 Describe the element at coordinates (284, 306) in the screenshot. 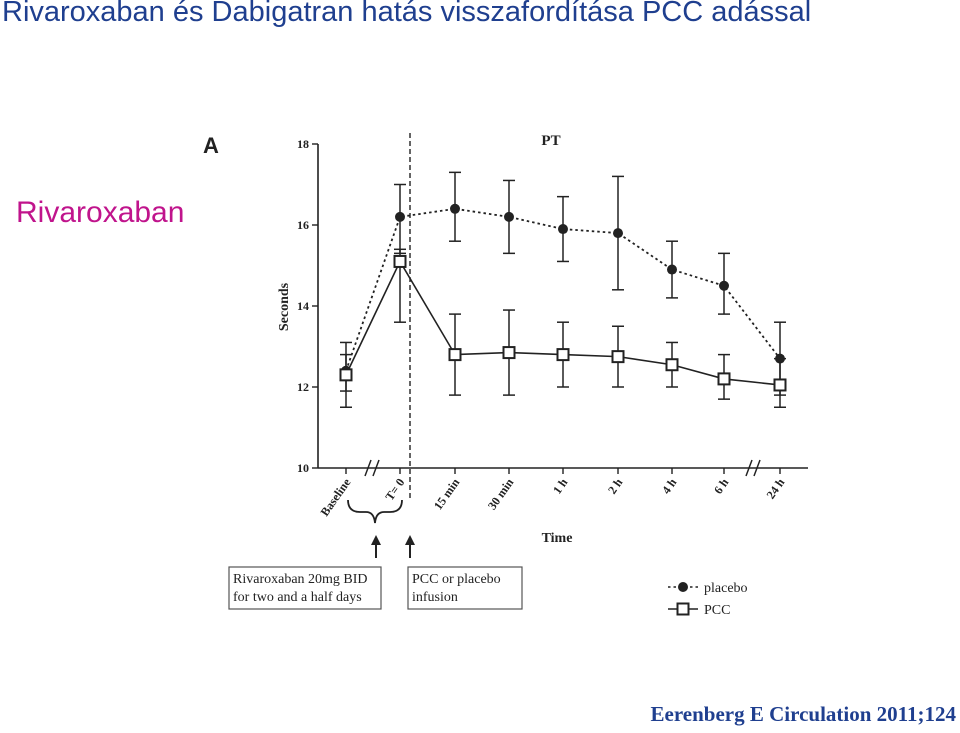

I see `y-axis-title: Seconds` at that location.